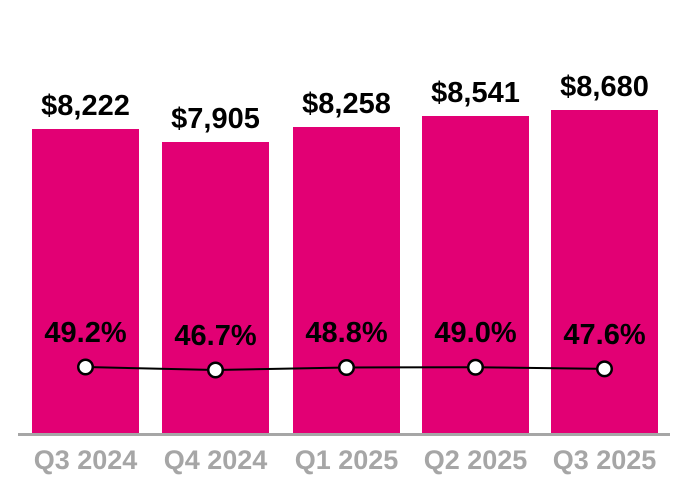 Image resolution: width=690 pixels, height=500 pixels. Describe the element at coordinates (85, 333) in the screenshot. I see `line-value-label: 49.2%` at that location.